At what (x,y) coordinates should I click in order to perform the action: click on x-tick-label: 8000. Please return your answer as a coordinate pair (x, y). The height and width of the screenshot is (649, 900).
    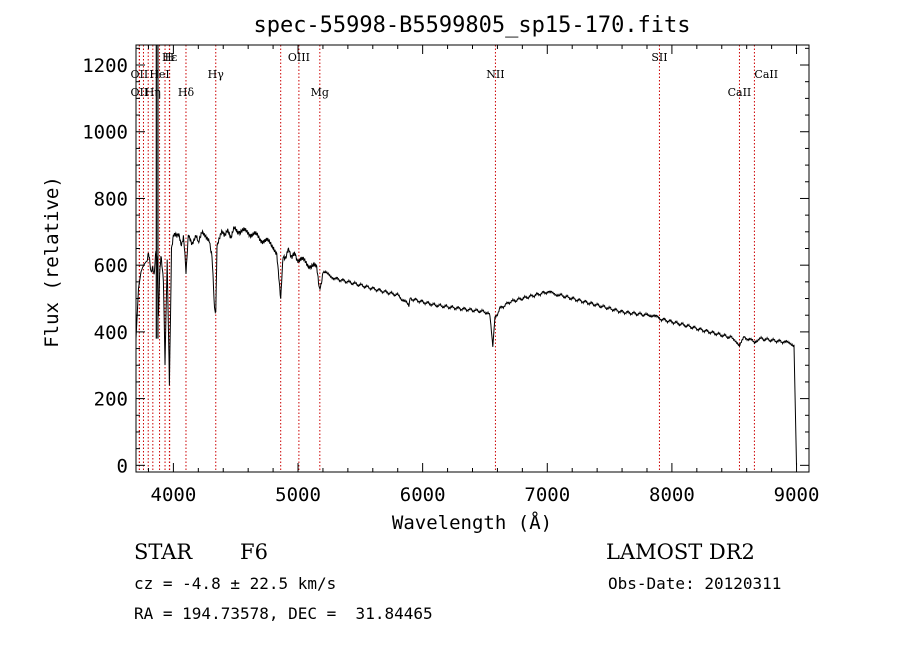
    Looking at the image, I should click on (672, 495).